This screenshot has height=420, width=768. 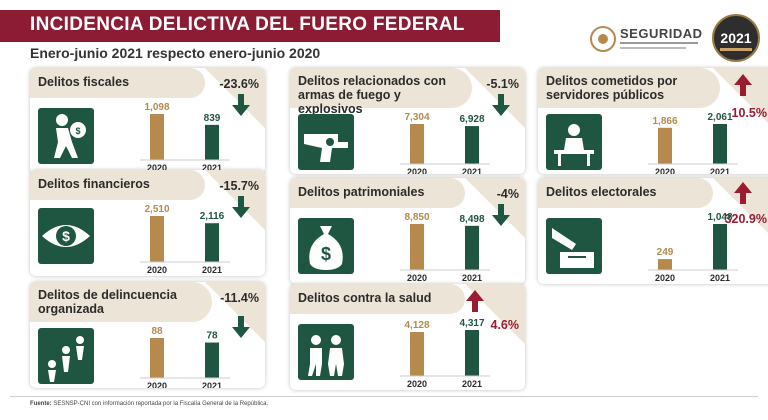 What do you see at coordinates (471, 219) in the screenshot?
I see `value-label: 8,498` at bounding box center [471, 219].